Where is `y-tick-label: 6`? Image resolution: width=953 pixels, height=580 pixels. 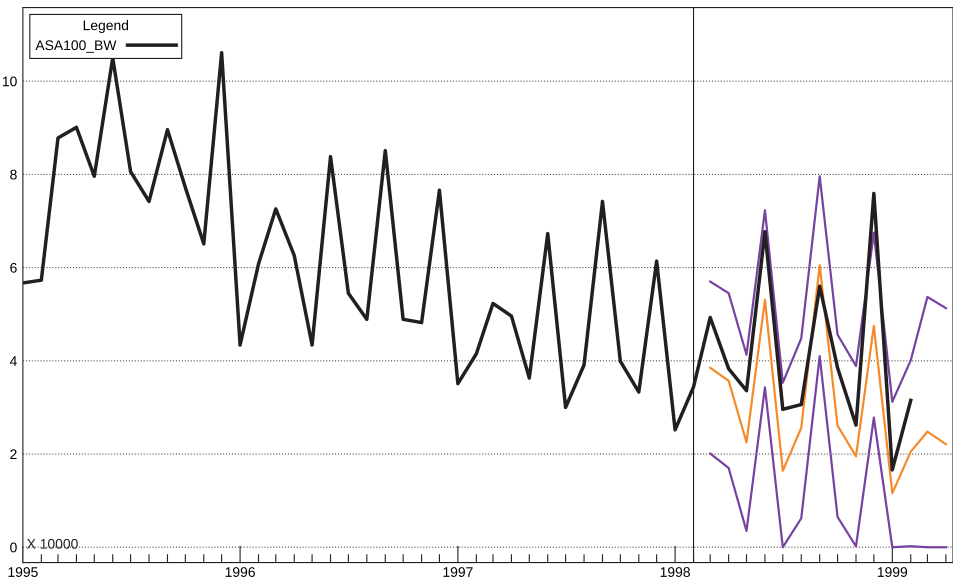 y-tick-label: 6 is located at coordinates (13, 267).